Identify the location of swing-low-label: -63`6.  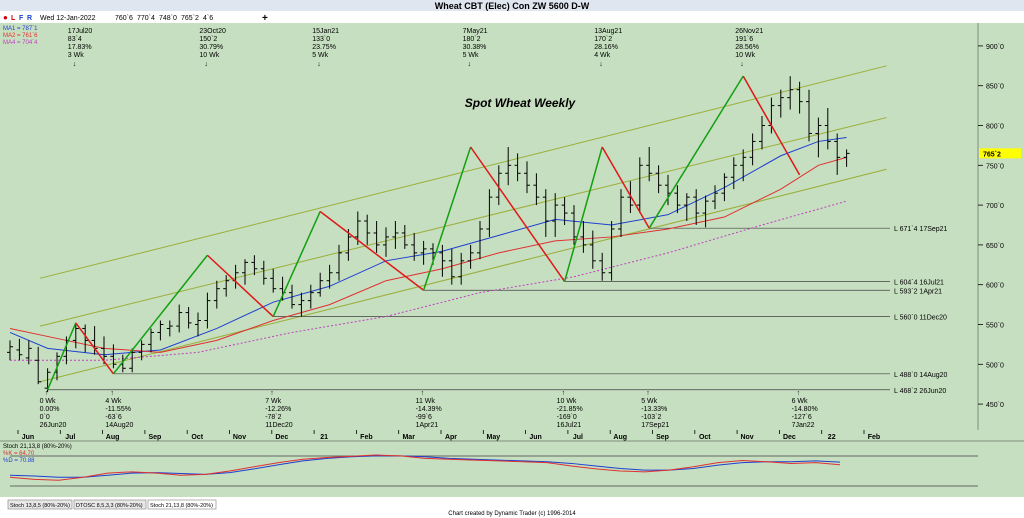
(113, 417).